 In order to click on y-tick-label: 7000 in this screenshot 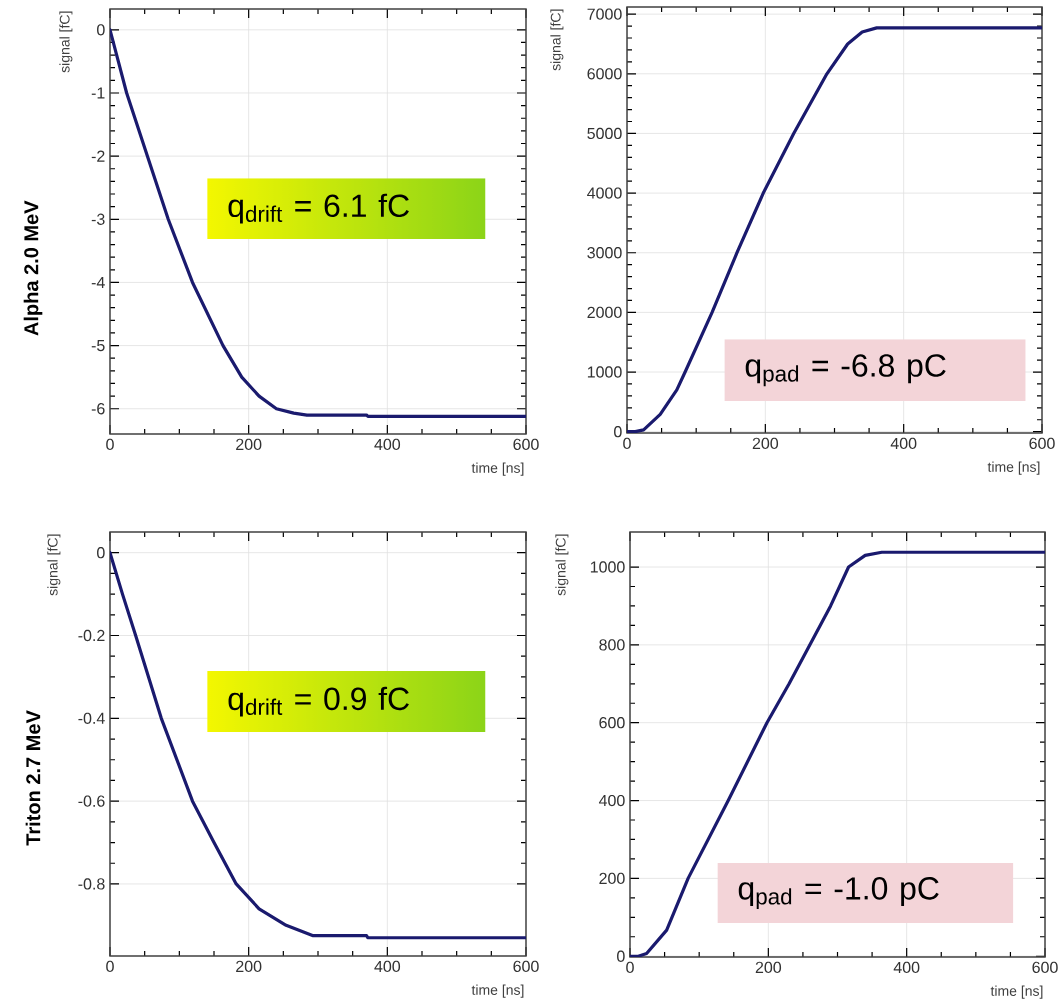, I will do `click(604, 14)`.